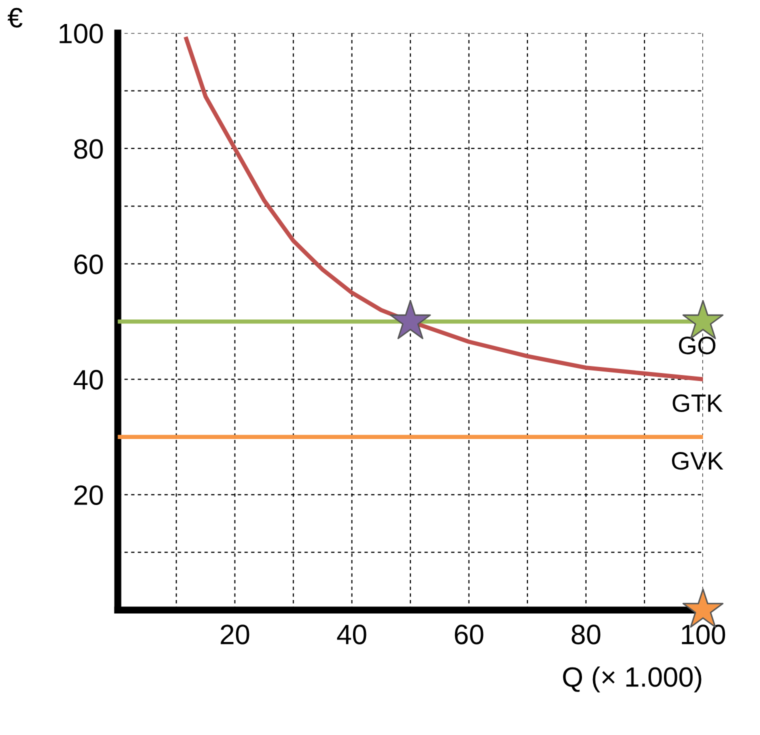  Describe the element at coordinates (81, 34) in the screenshot. I see `y-tick-label: 100` at that location.